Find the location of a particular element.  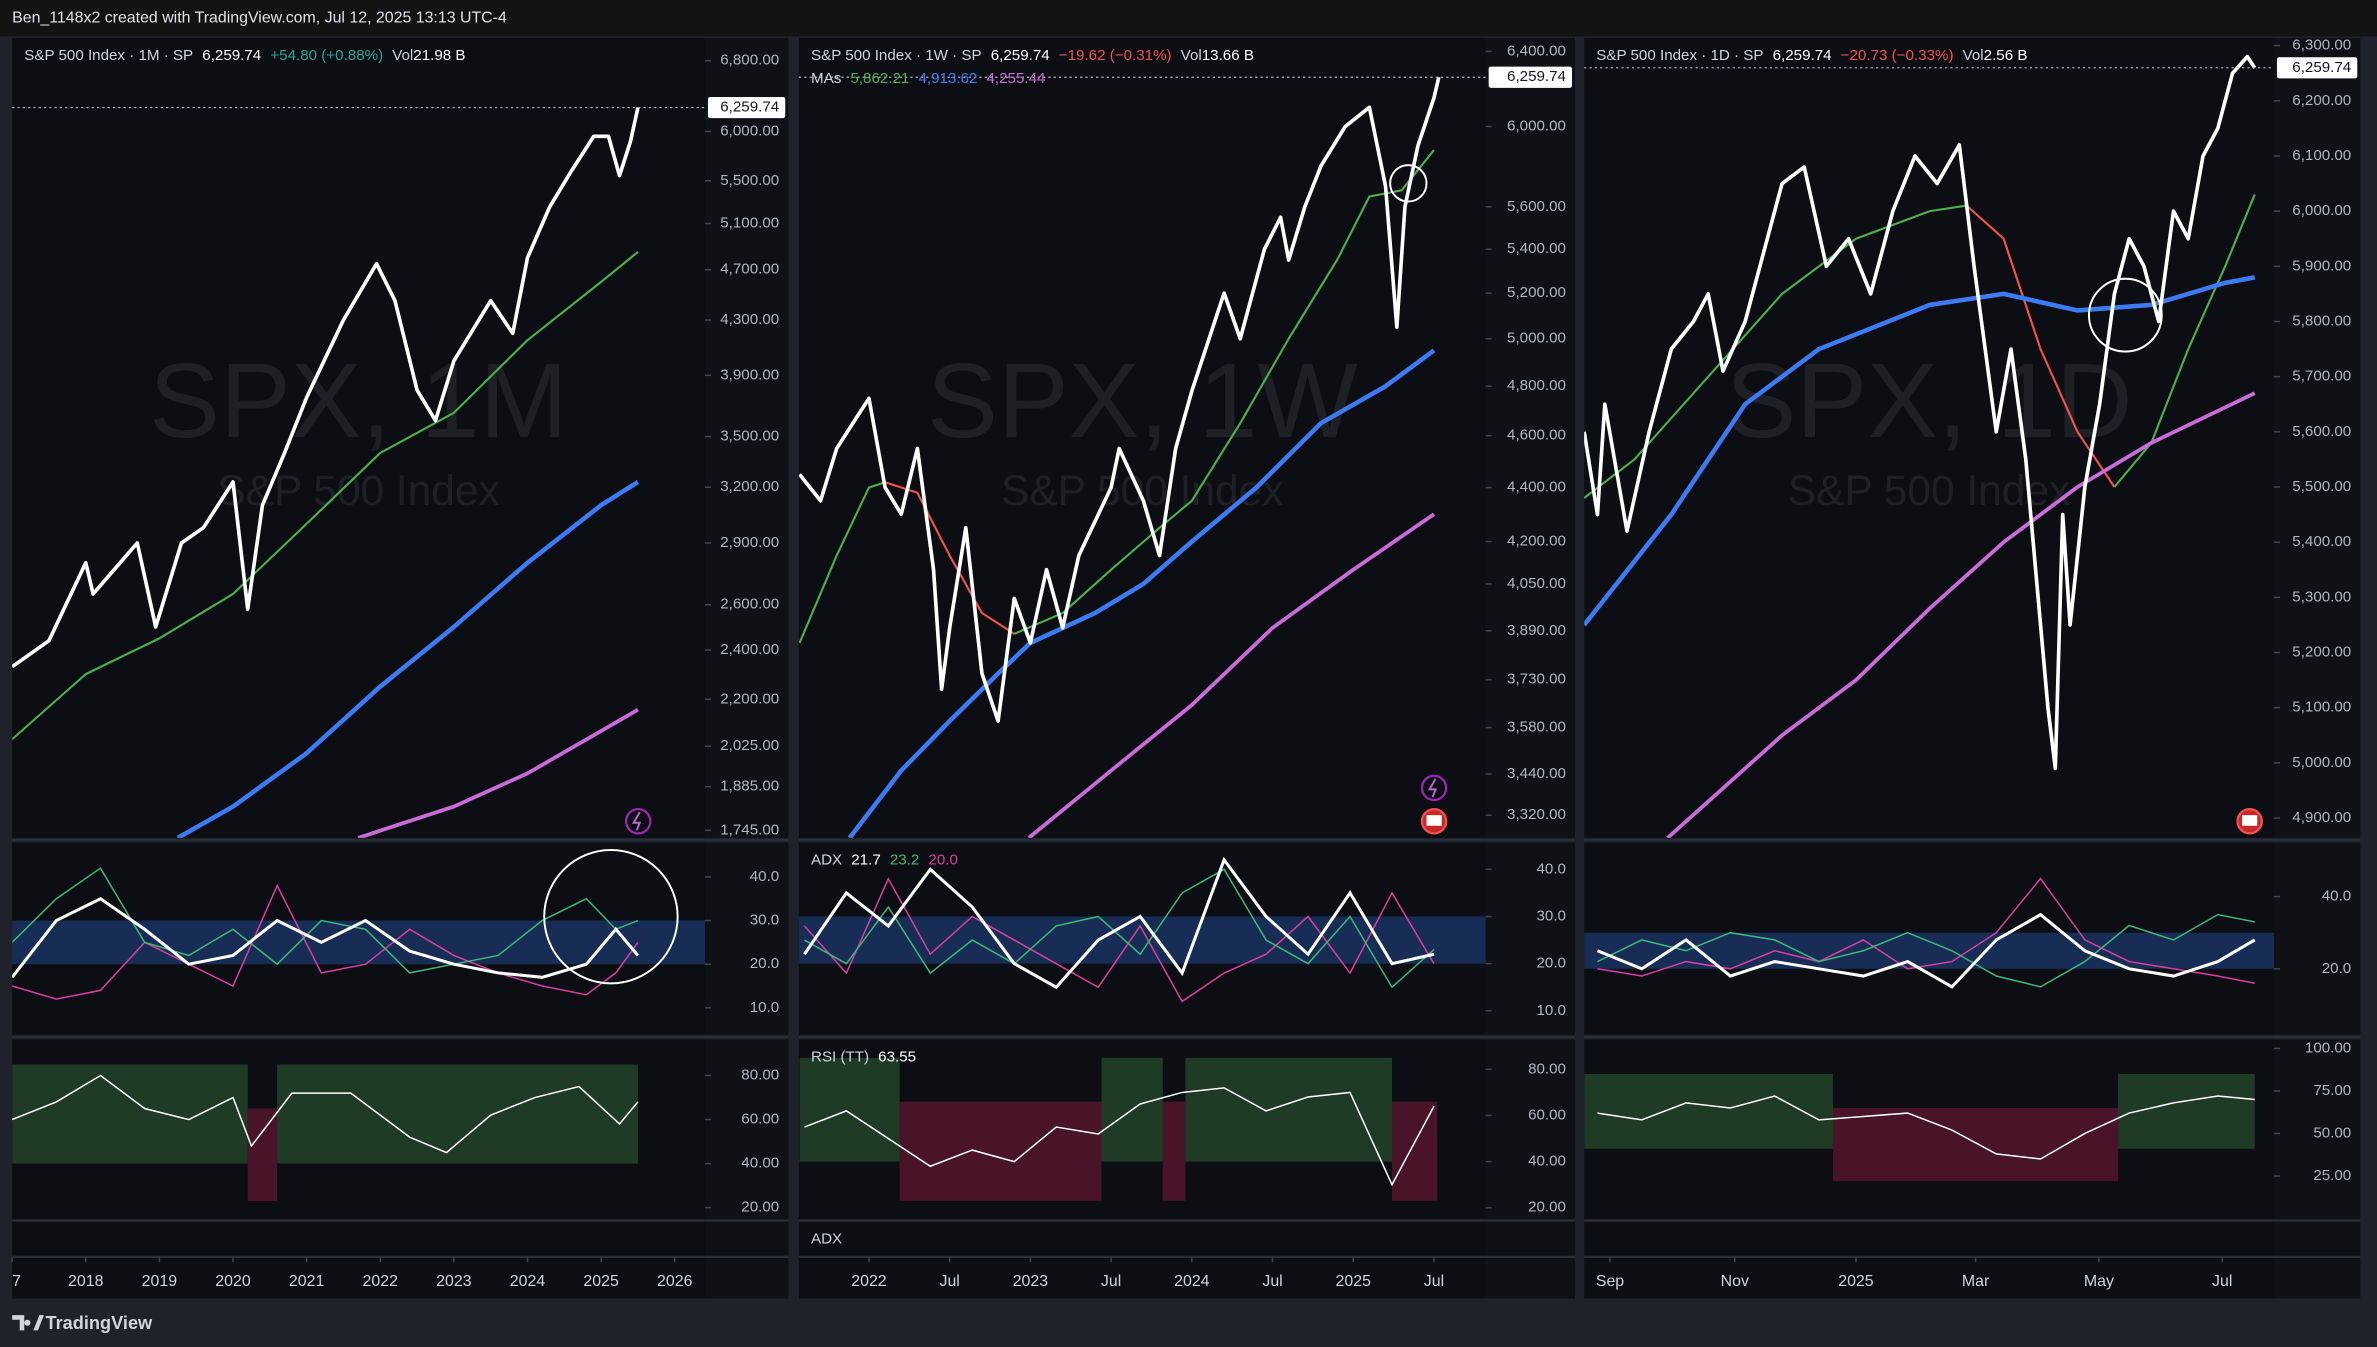

y-tick-label: 5,900.00 is located at coordinates (2321, 265).